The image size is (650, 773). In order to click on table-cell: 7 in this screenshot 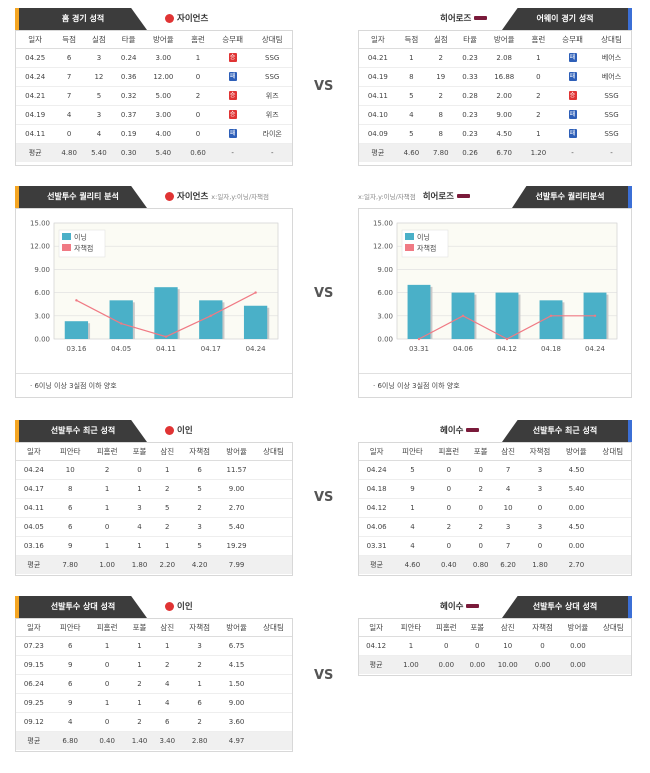, I will do `click(69, 96)`.